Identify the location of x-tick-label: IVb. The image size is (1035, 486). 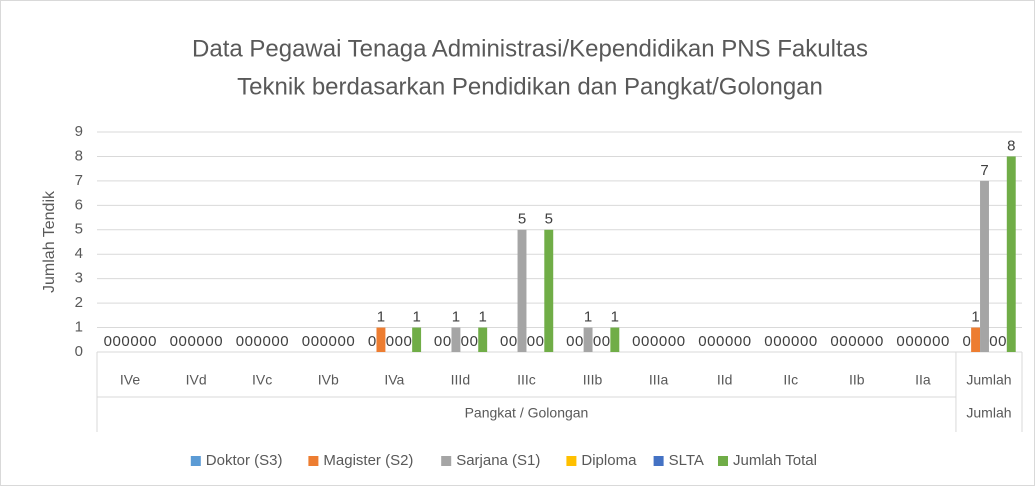
(328, 380).